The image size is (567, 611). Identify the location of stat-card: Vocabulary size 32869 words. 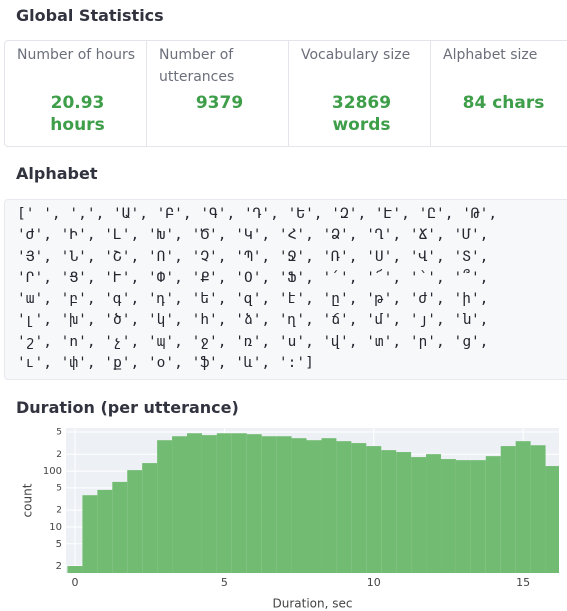
(360, 93).